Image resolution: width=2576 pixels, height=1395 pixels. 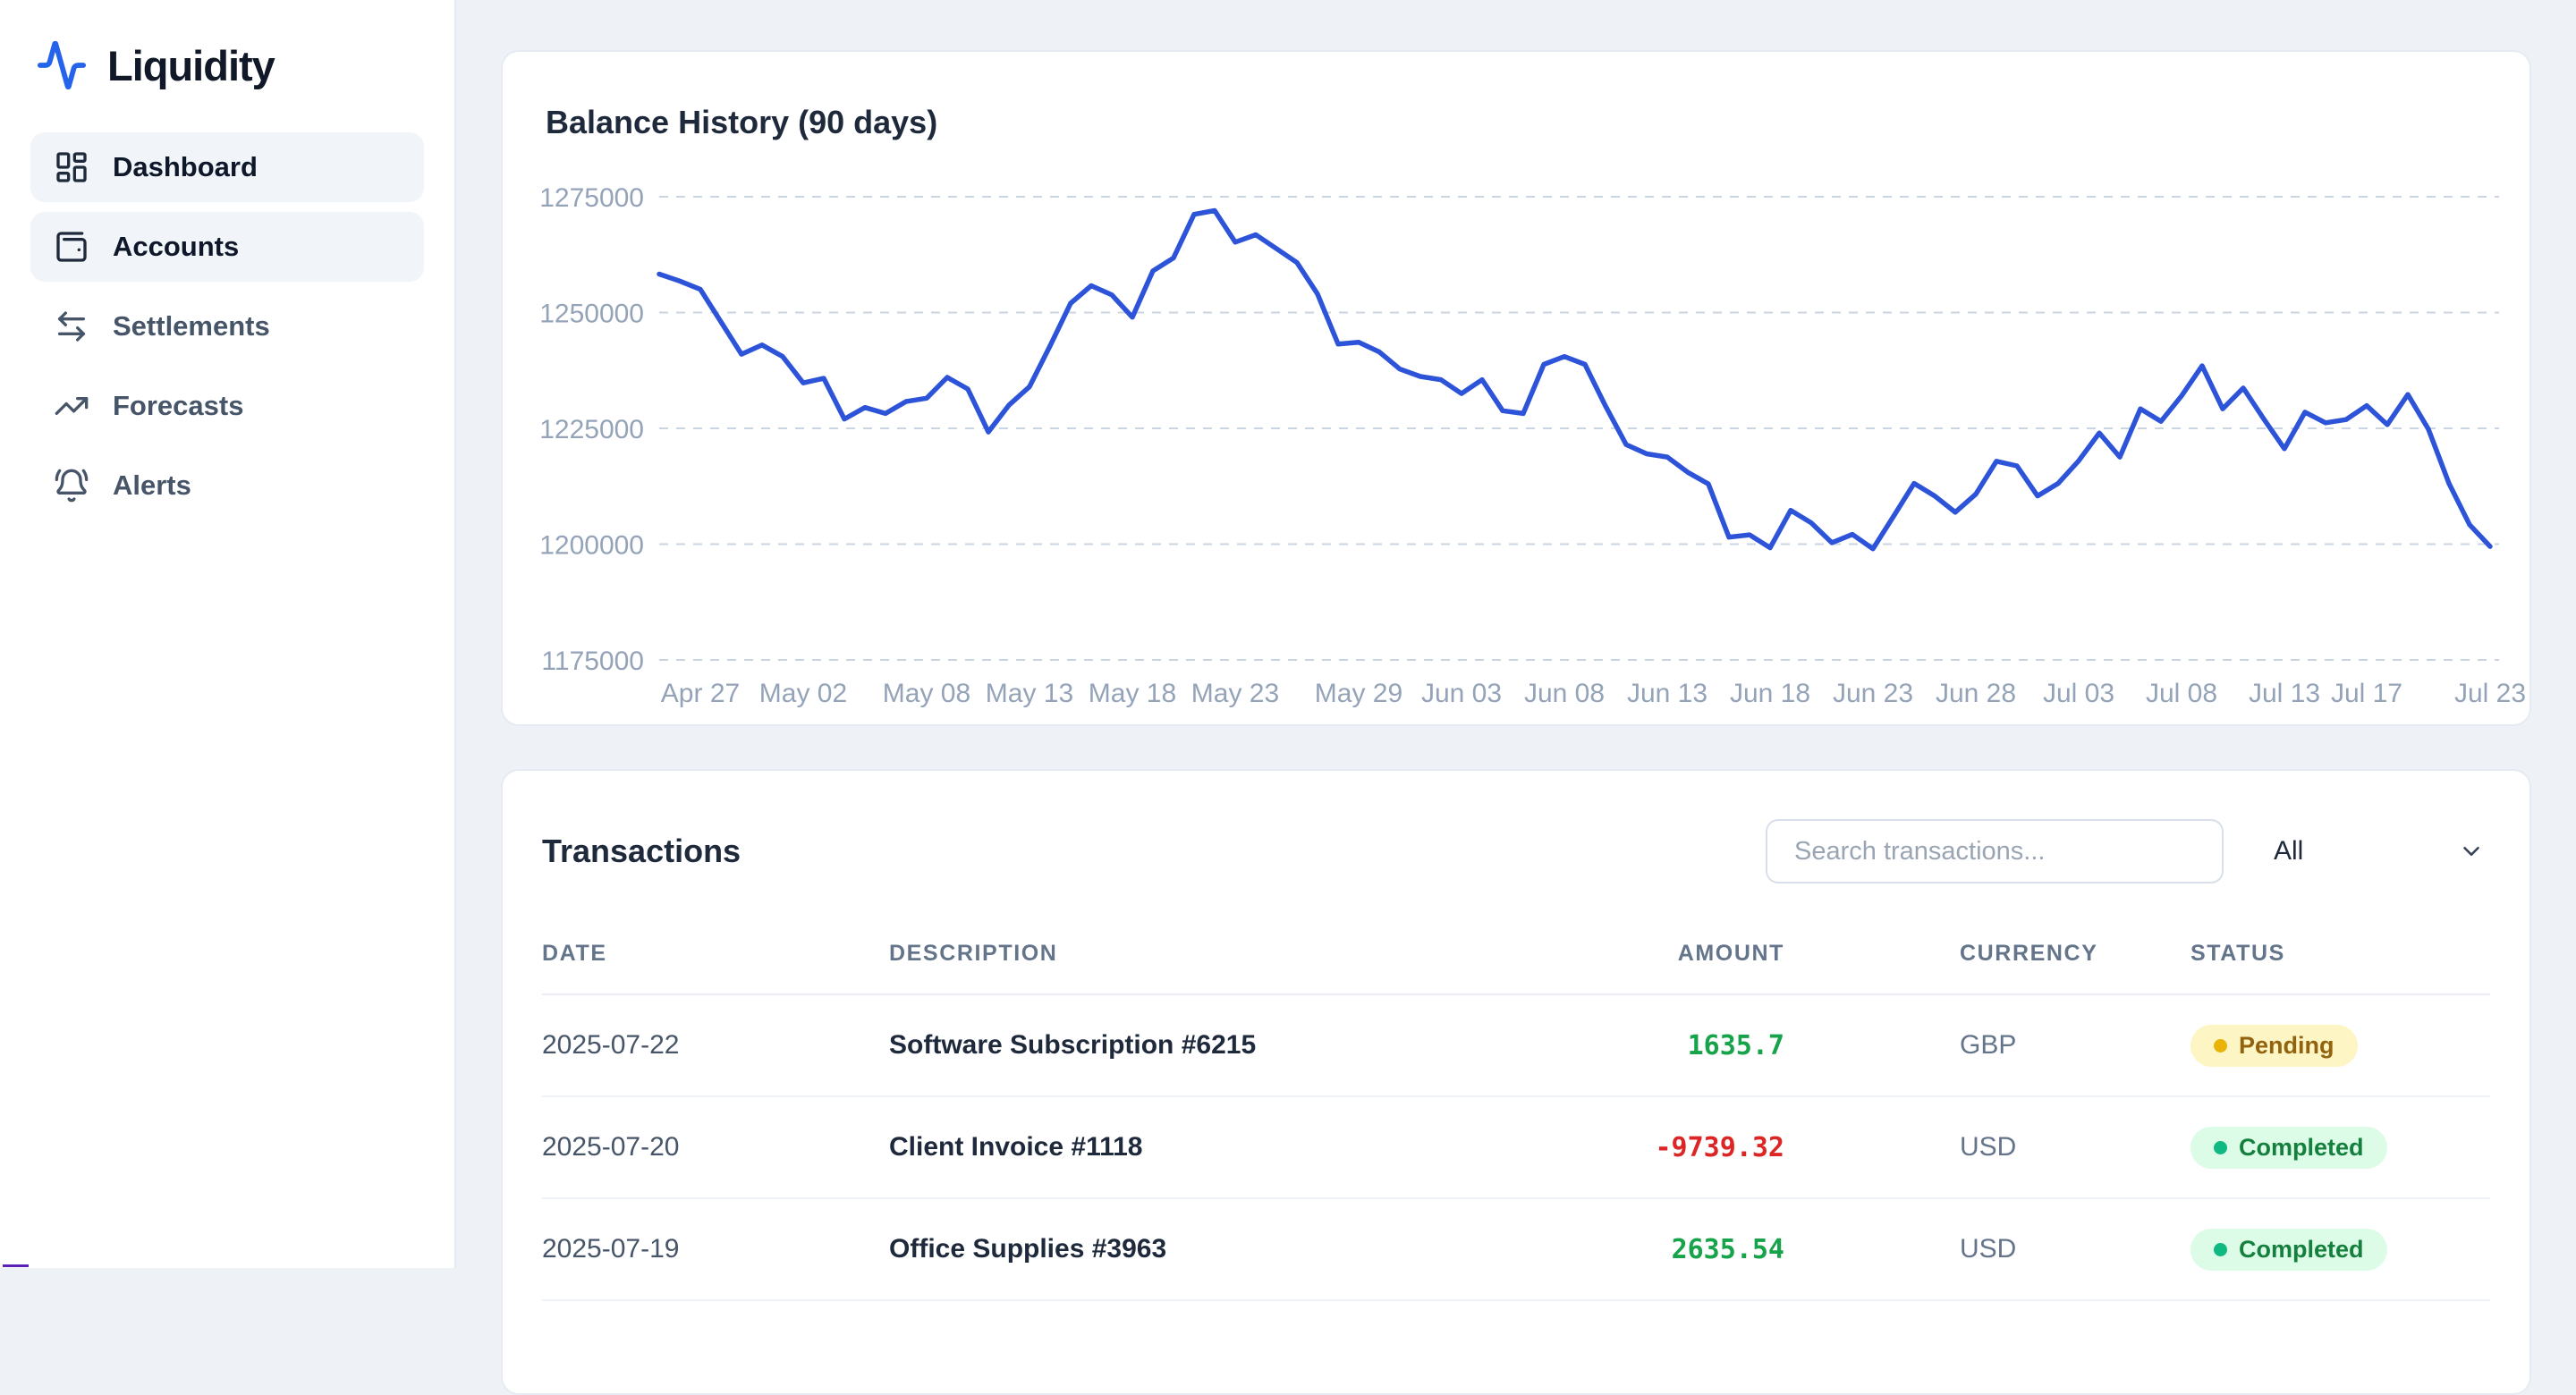 What do you see at coordinates (71, 485) in the screenshot?
I see `bell-icon` at bounding box center [71, 485].